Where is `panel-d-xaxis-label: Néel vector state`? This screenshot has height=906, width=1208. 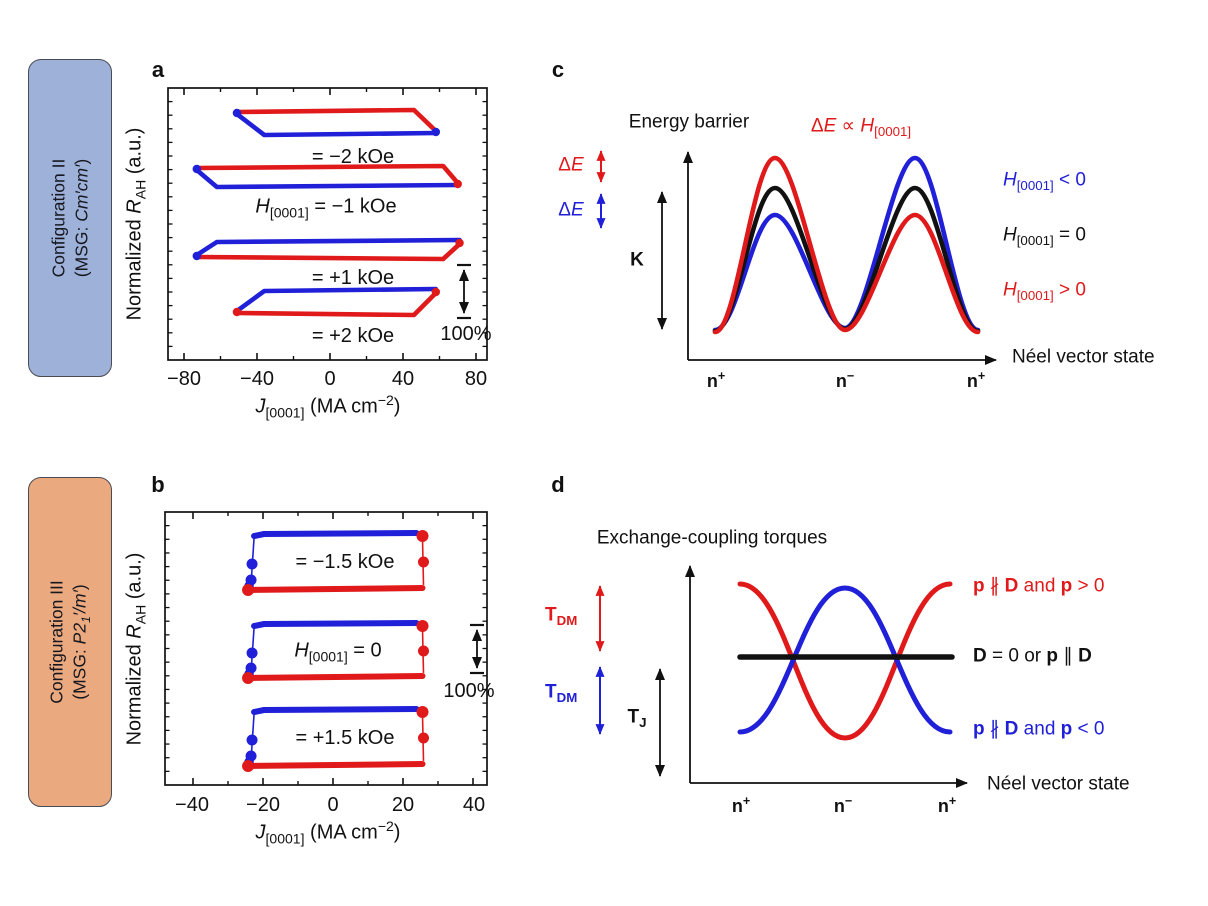
panel-d-xaxis-label: Néel vector state is located at coordinates (1058, 784).